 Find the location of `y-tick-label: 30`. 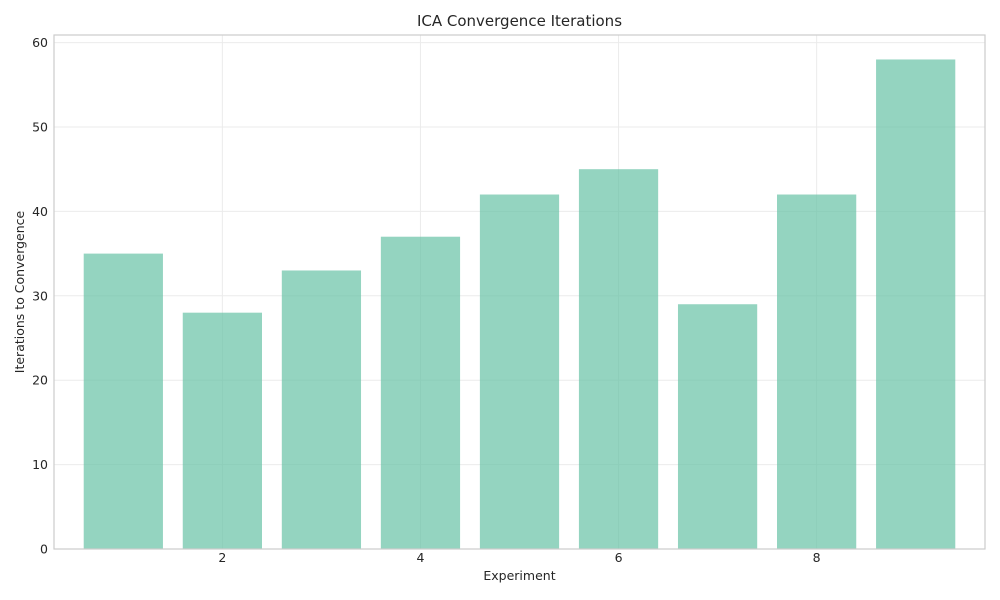

y-tick-label: 30 is located at coordinates (40, 295).